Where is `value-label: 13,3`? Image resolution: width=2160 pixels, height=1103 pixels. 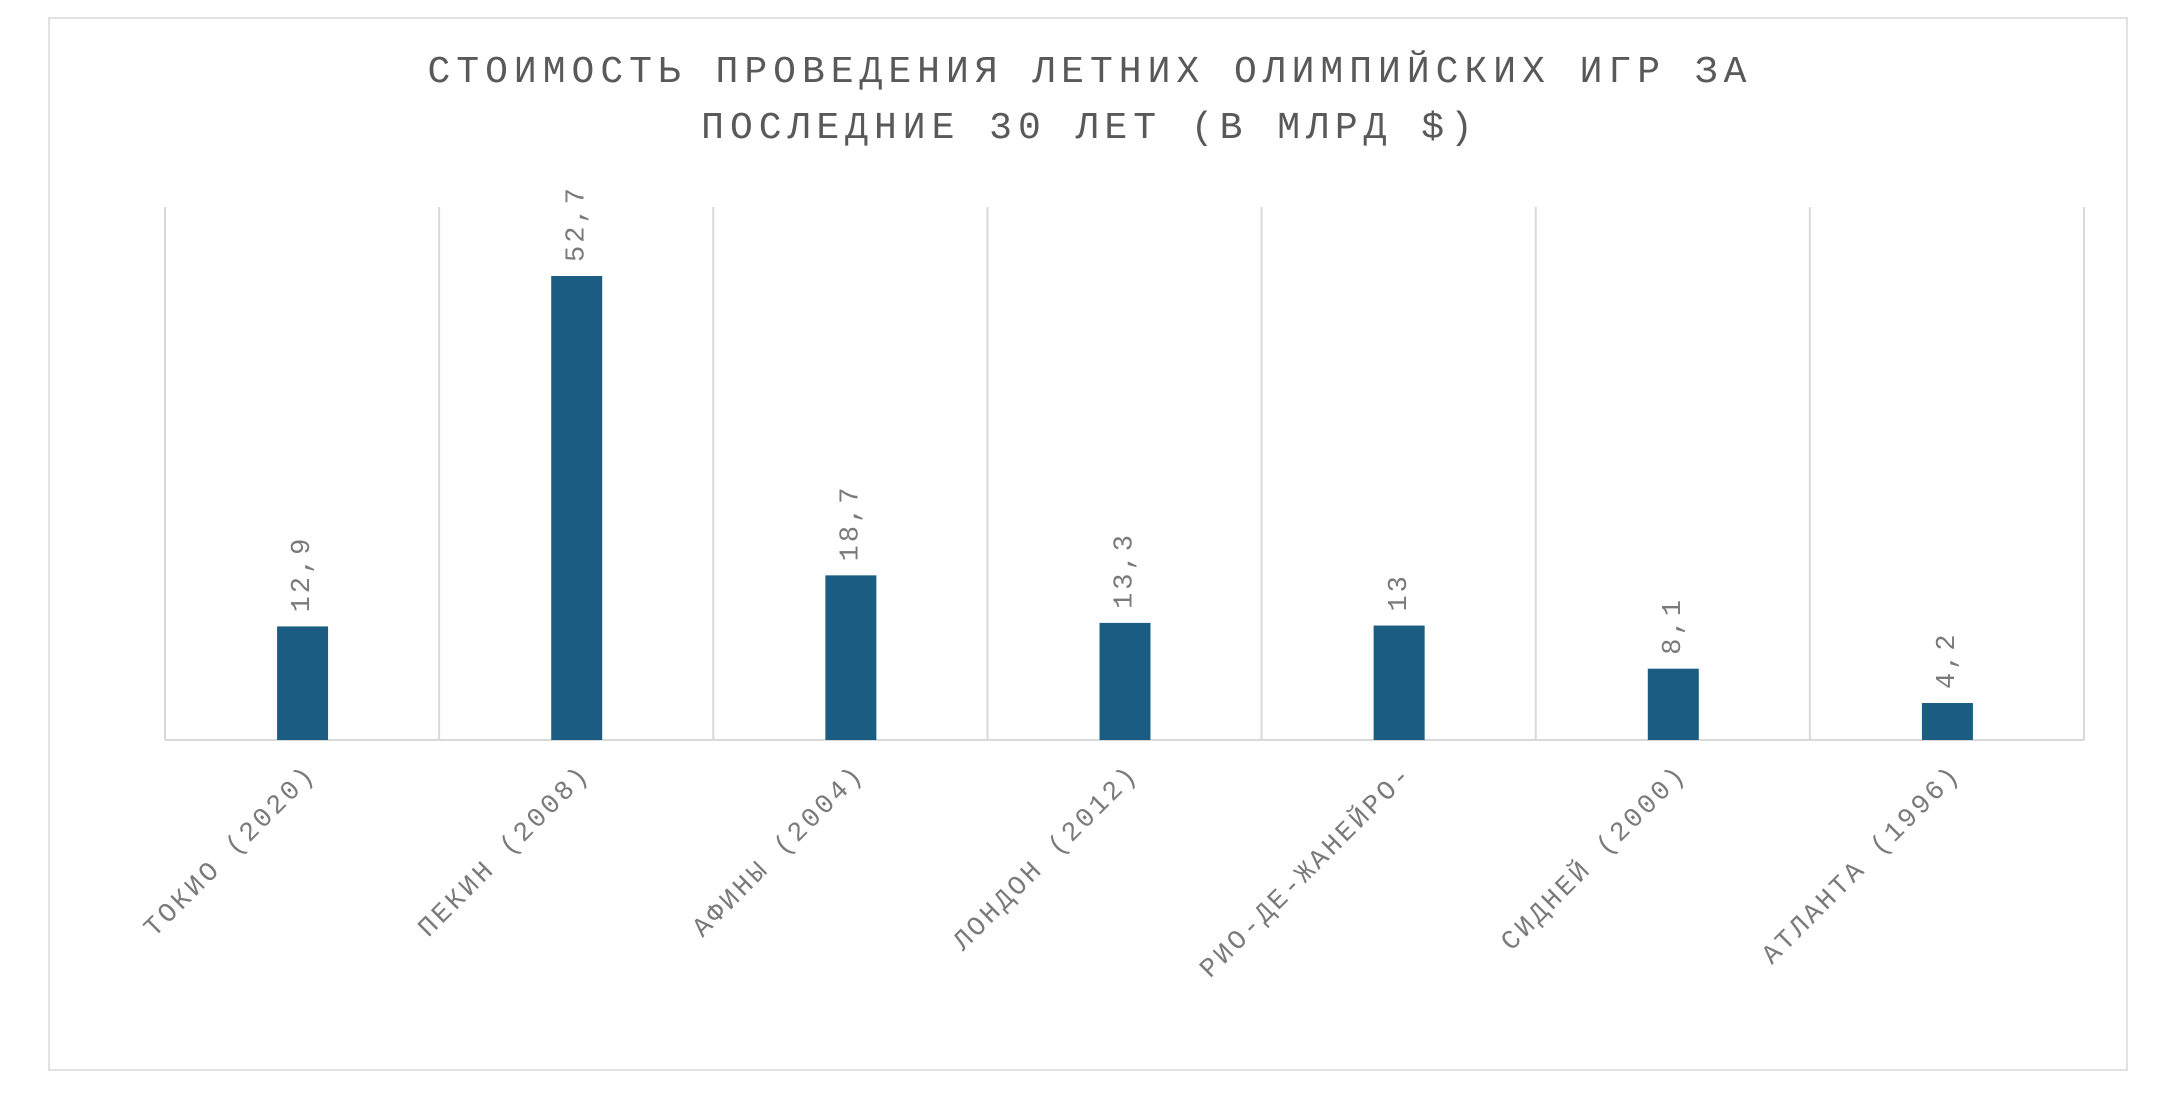
value-label: 13,3 is located at coordinates (1126, 570).